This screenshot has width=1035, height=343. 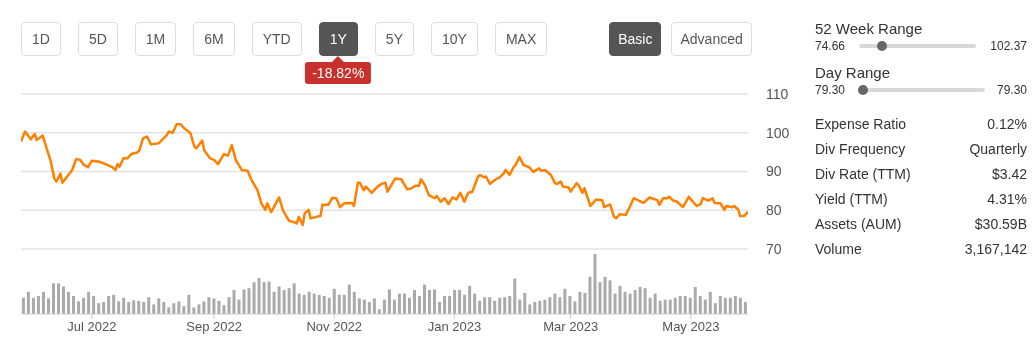 What do you see at coordinates (691, 326) in the screenshot?
I see `x-tick-label: May 2023` at bounding box center [691, 326].